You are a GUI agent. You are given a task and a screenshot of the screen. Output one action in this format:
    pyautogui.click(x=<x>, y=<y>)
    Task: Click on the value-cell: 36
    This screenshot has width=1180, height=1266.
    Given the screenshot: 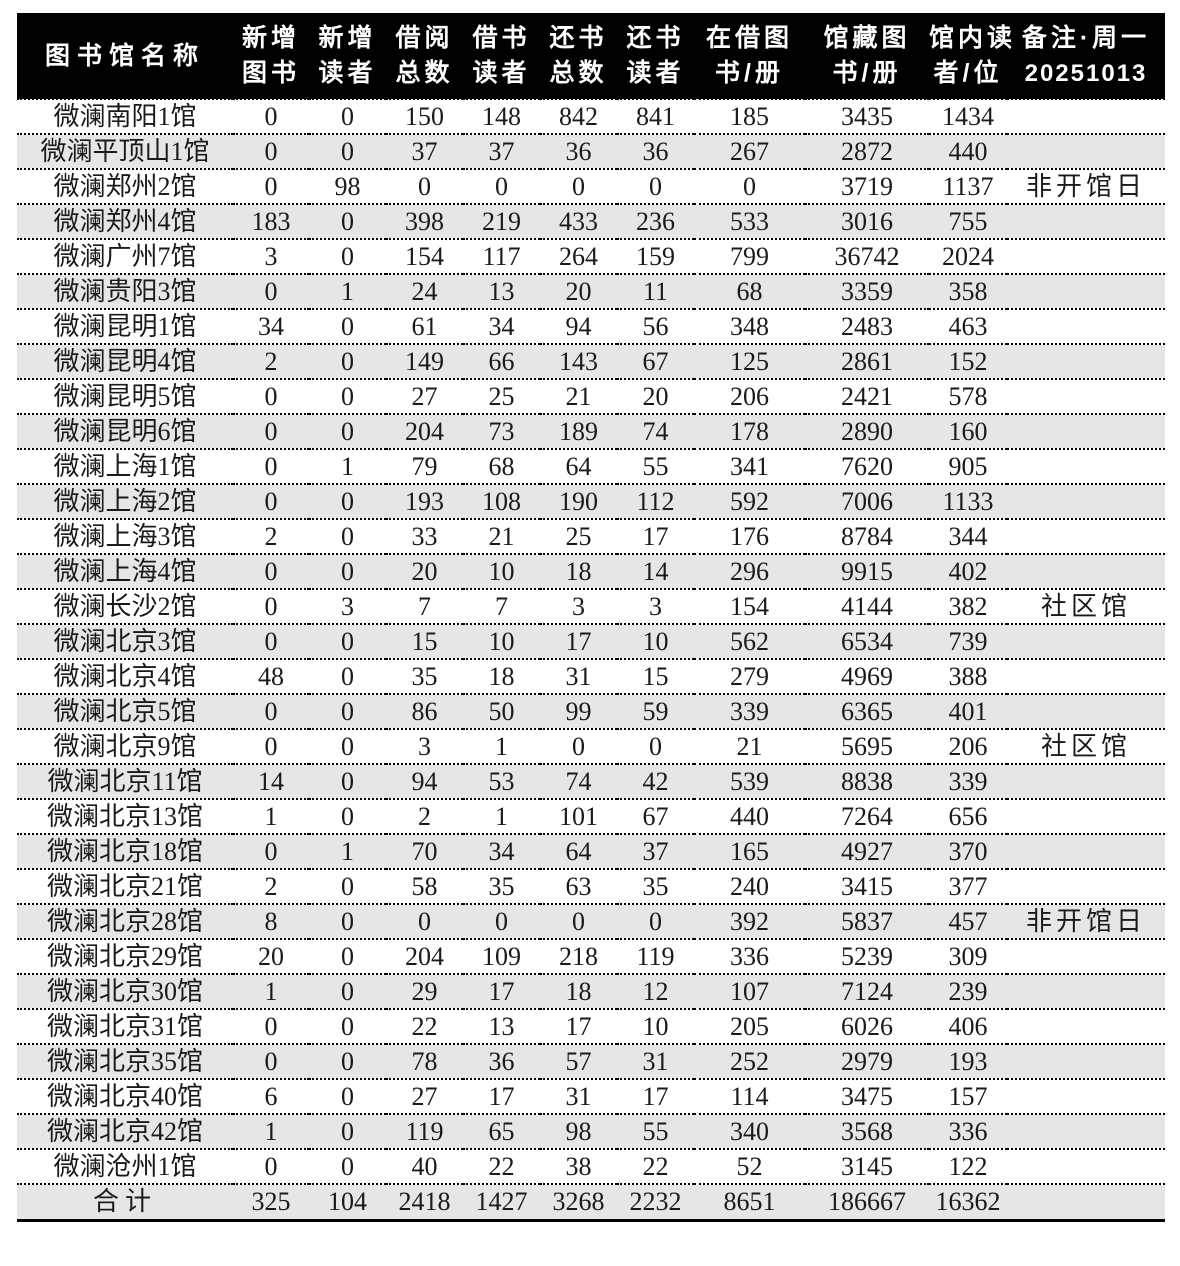 What is the action you would take?
    pyautogui.click(x=655, y=152)
    